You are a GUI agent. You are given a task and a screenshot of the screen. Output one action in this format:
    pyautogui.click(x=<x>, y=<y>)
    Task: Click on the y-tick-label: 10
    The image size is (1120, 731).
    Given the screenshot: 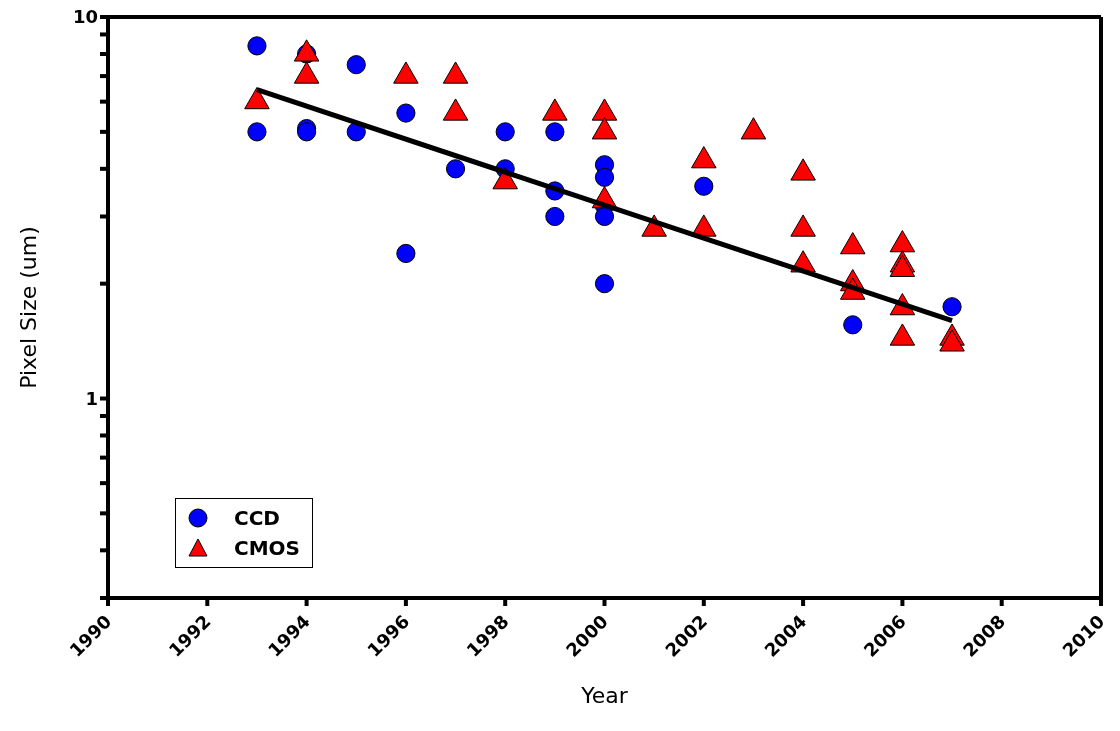 What is the action you would take?
    pyautogui.click(x=85, y=17)
    